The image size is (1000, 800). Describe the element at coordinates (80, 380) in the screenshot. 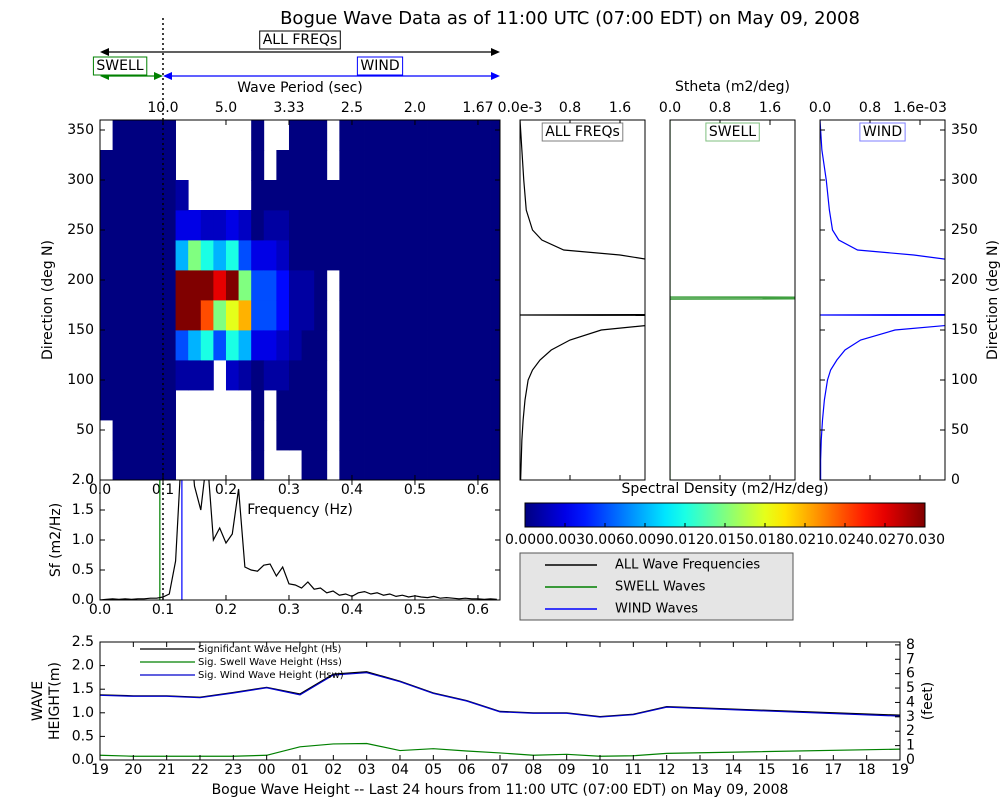

I see `y-tick-label: 100` at that location.